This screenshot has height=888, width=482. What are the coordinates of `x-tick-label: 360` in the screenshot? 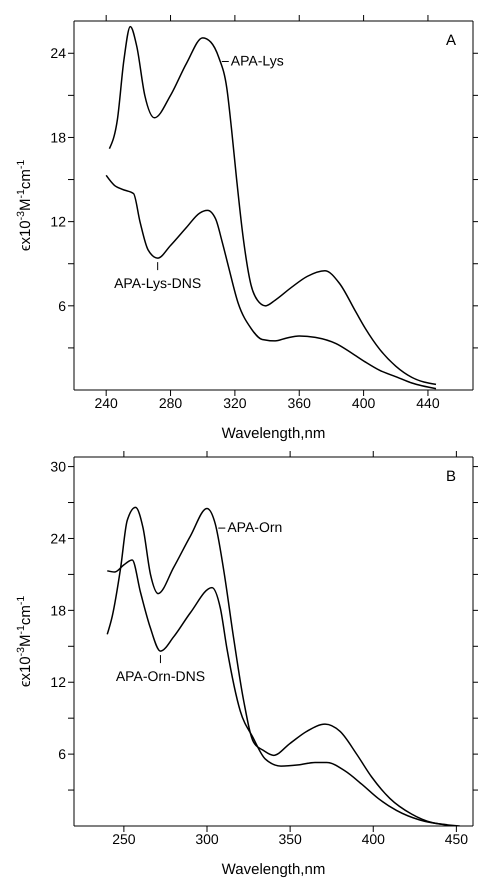 It's located at (300, 402).